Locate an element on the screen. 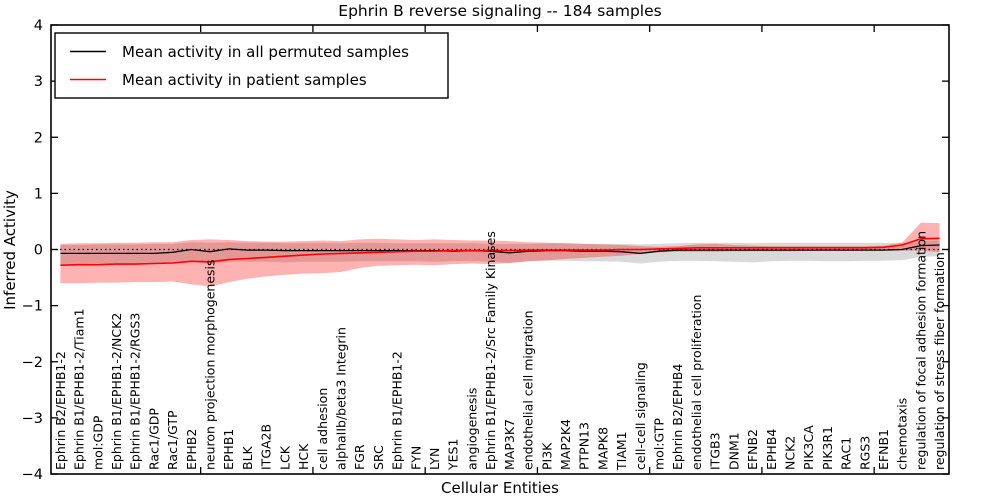 The image size is (1000, 500). x-category-label: LCK is located at coordinates (284, 457).